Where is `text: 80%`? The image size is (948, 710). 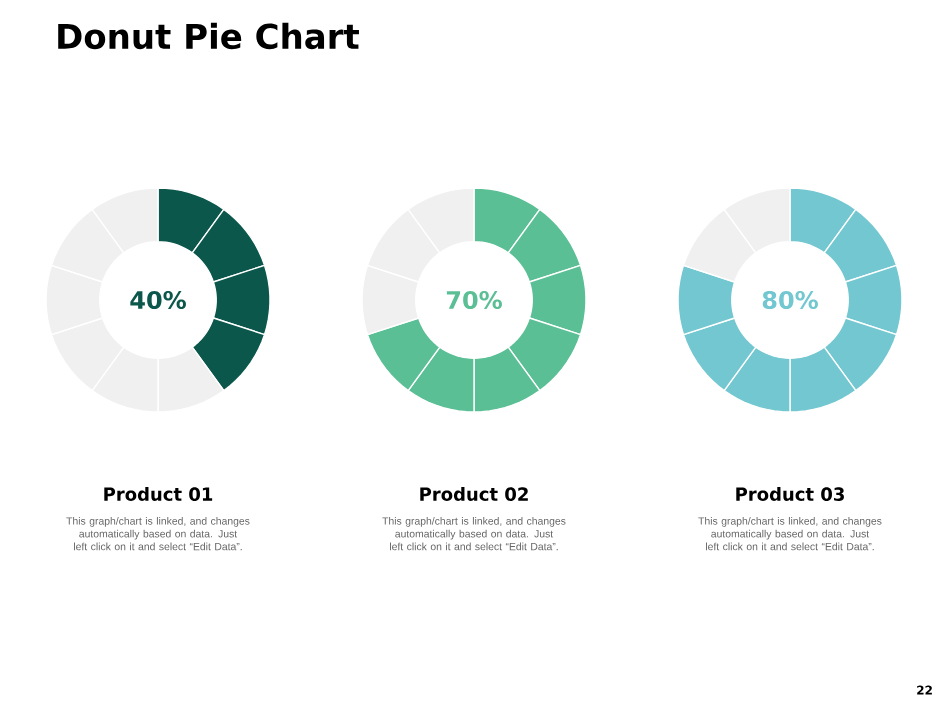 text: 80% is located at coordinates (790, 300).